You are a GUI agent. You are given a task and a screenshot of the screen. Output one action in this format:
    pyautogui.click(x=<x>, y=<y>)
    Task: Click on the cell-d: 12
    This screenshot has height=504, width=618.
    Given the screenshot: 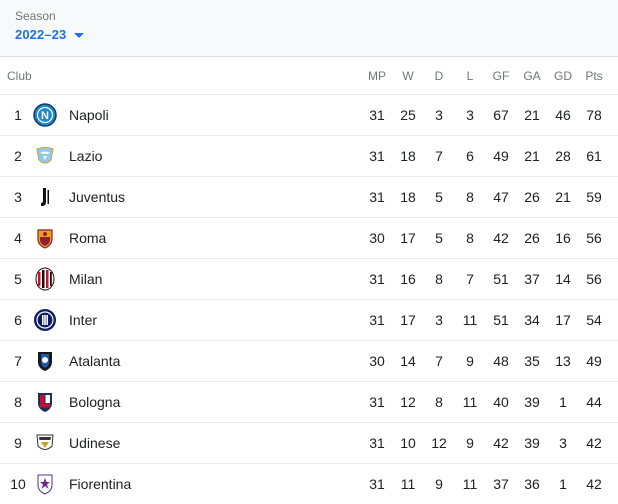 What is the action you would take?
    pyautogui.click(x=439, y=443)
    